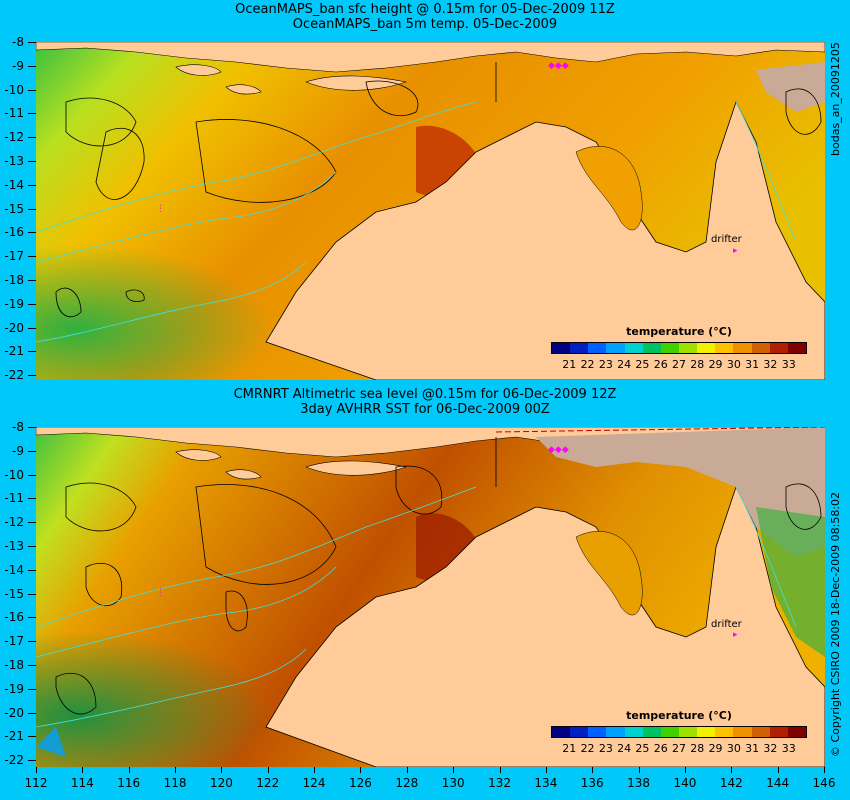 Image resolution: width=850 pixels, height=800 pixels. What do you see at coordinates (733, 748) in the screenshot?
I see `colorbar-tick-label: 30` at bounding box center [733, 748].